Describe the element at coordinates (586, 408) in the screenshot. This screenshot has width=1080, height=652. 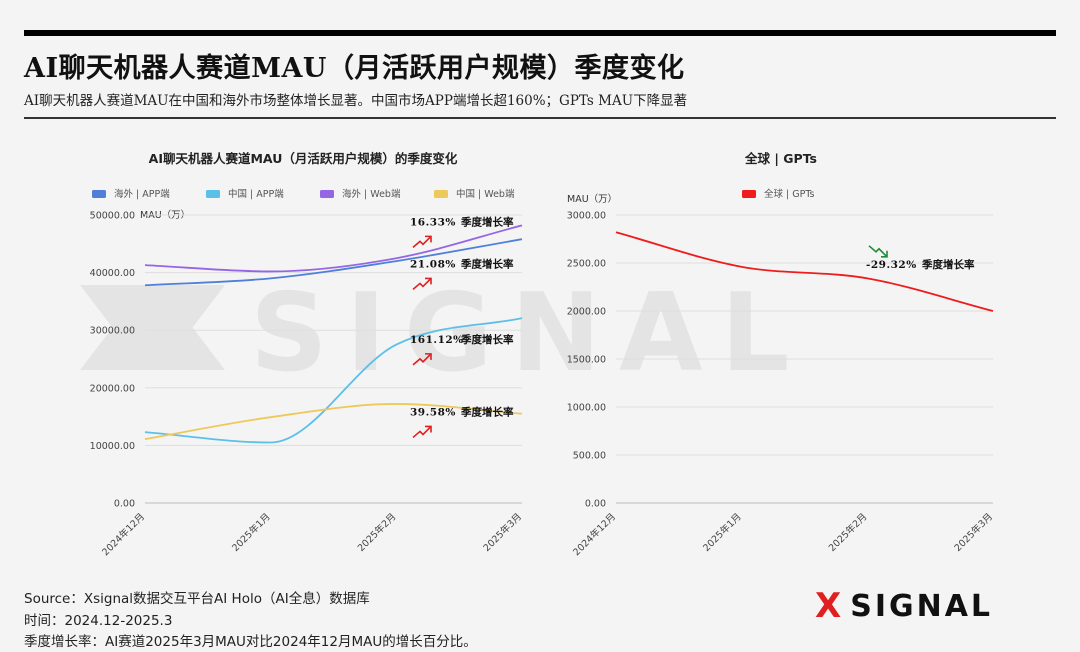
I see `y-tick-label: 1000.00` at that location.